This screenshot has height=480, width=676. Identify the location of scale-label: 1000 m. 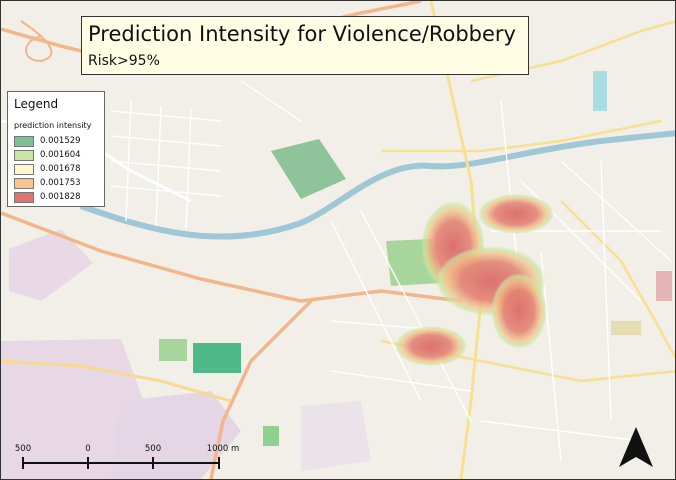
(223, 449).